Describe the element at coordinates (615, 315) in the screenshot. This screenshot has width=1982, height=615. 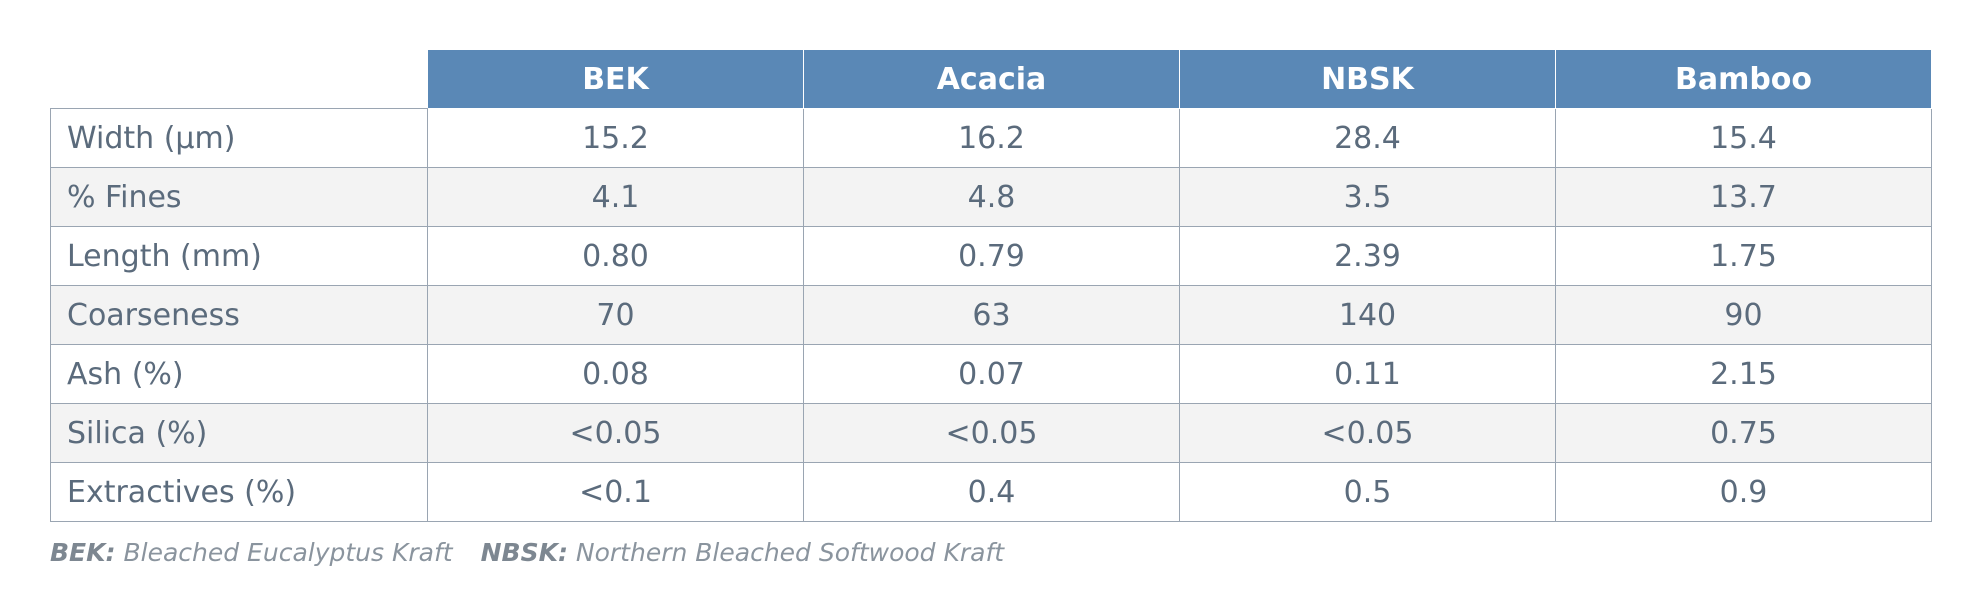
I see `cell: 70` at that location.